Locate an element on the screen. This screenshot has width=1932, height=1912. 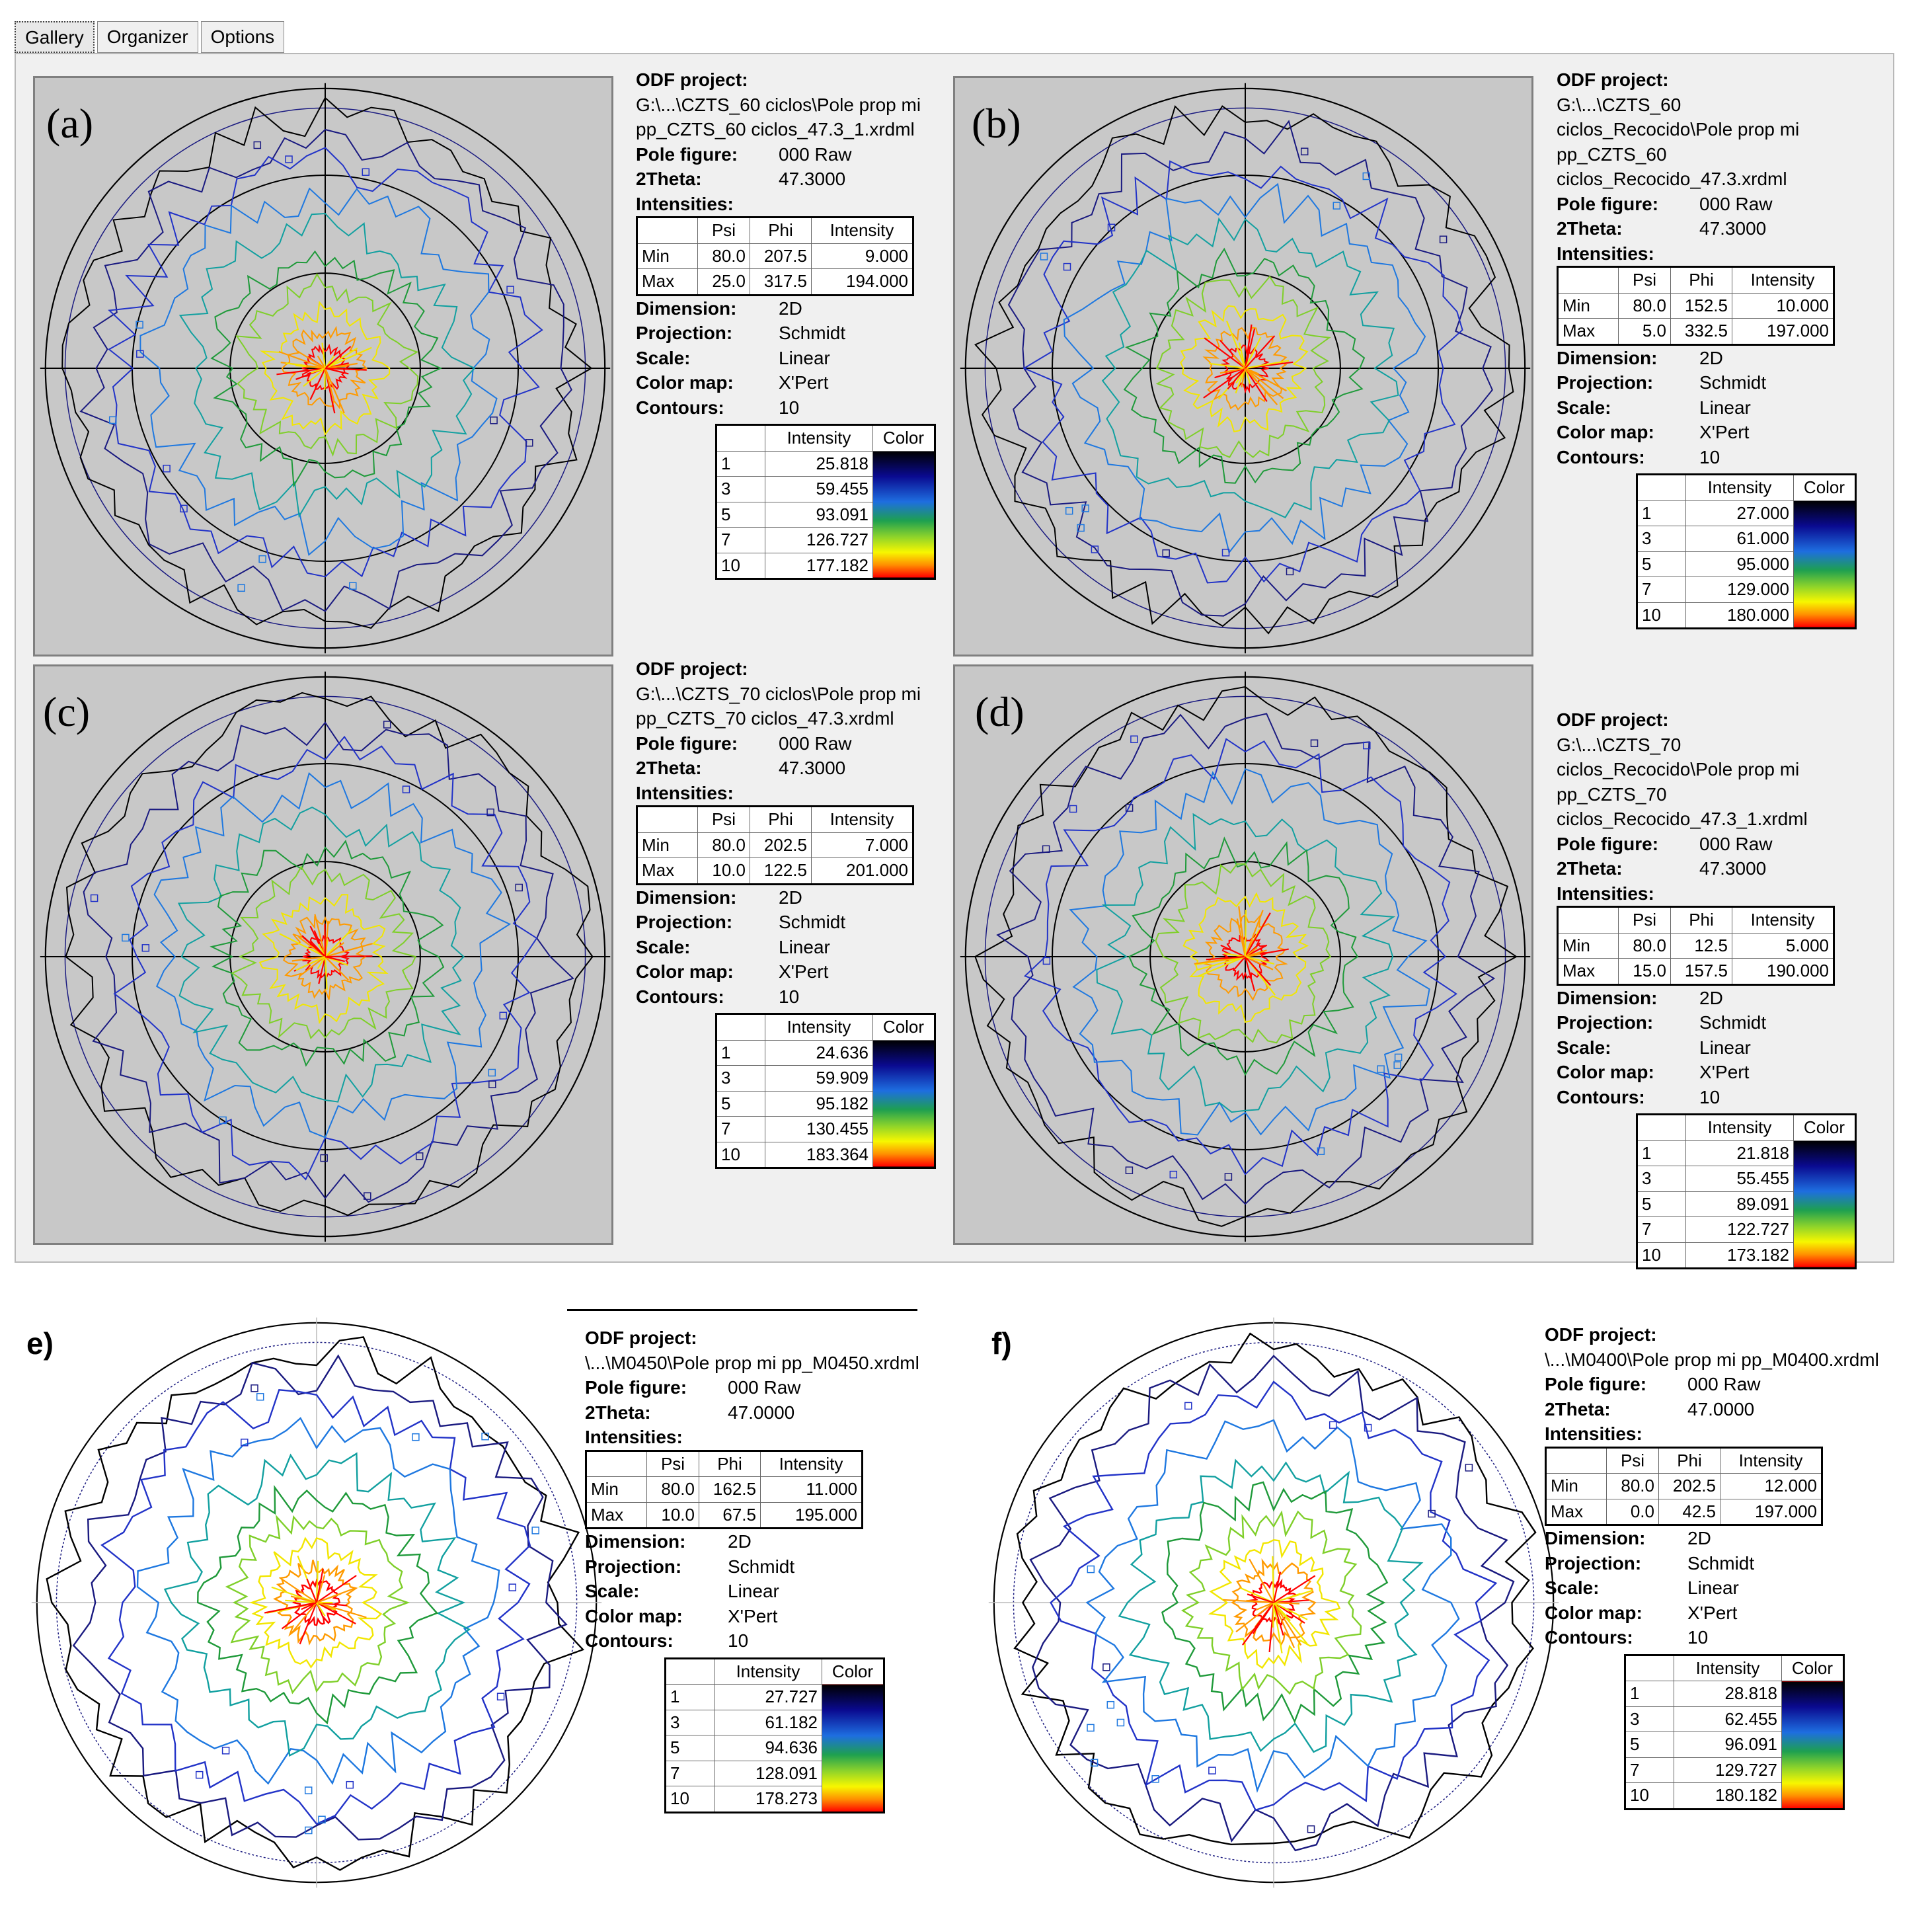
intensities-row: Max 0.0 42.5 197.000 is located at coordinates (1683, 1512).